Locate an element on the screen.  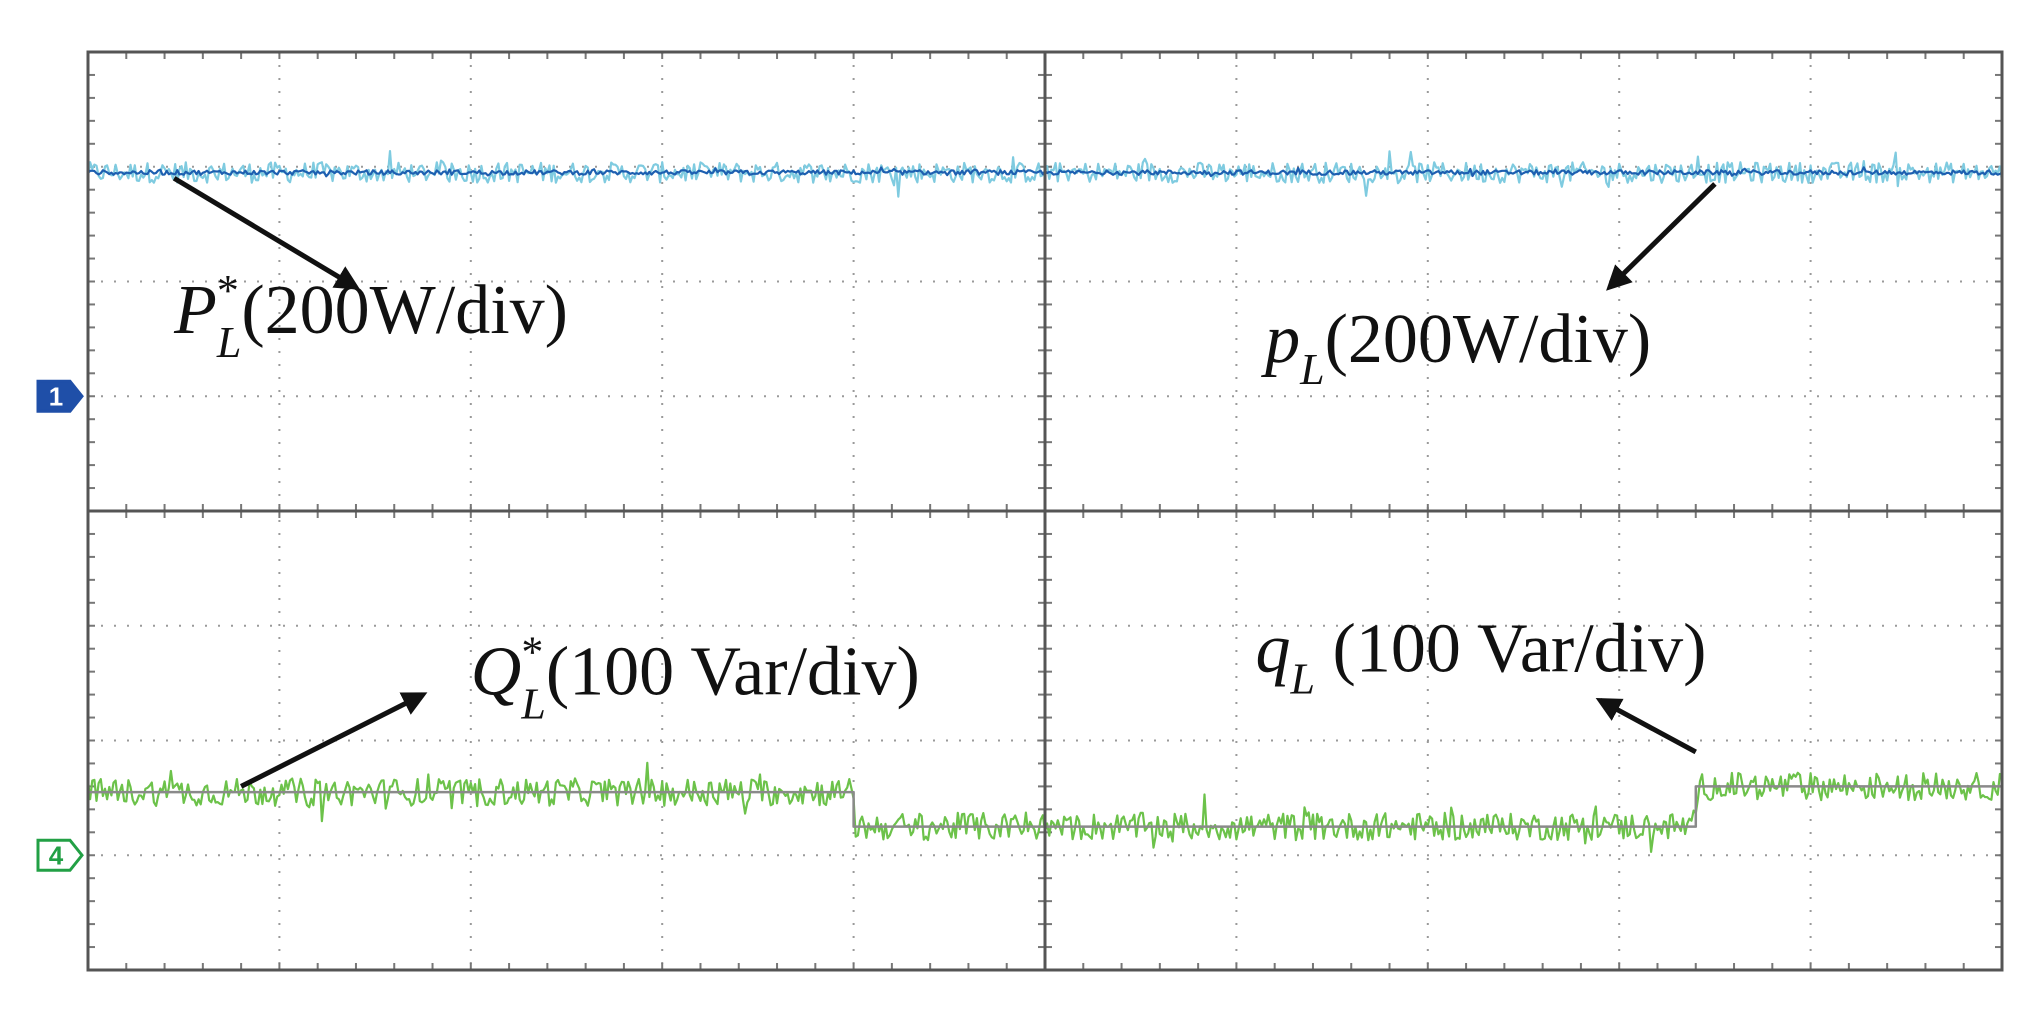
annotation-symbol: Q is located at coordinates (496, 672).